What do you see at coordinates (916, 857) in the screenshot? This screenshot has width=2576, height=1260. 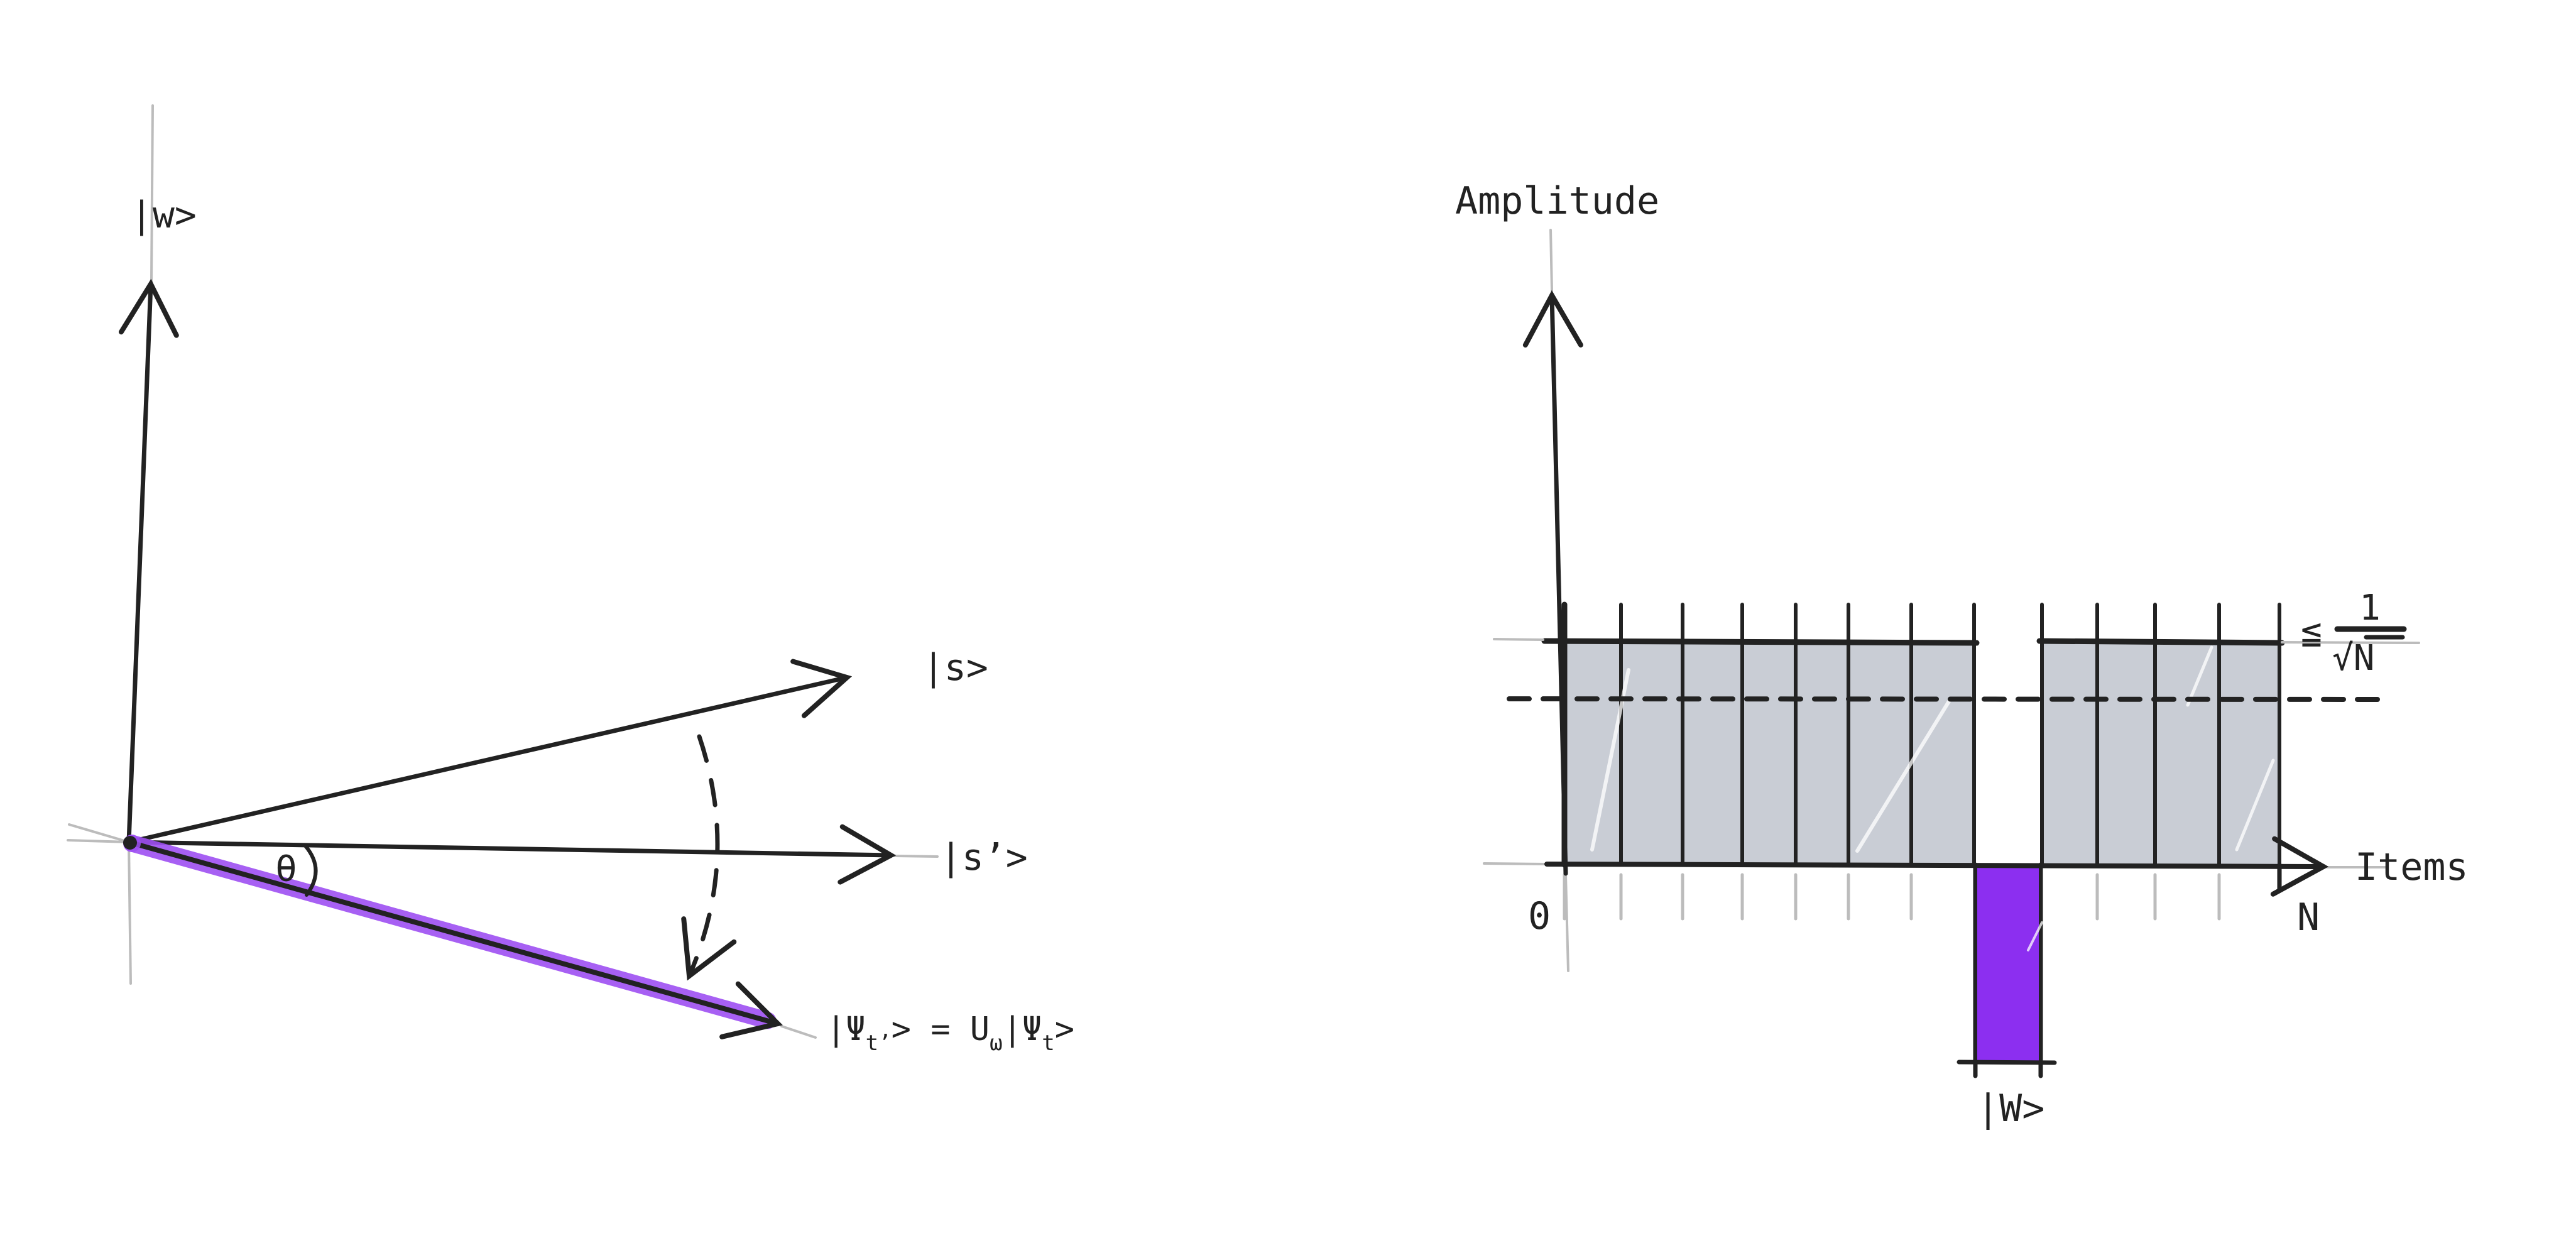 I see `s-prime-extension-line` at bounding box center [916, 857].